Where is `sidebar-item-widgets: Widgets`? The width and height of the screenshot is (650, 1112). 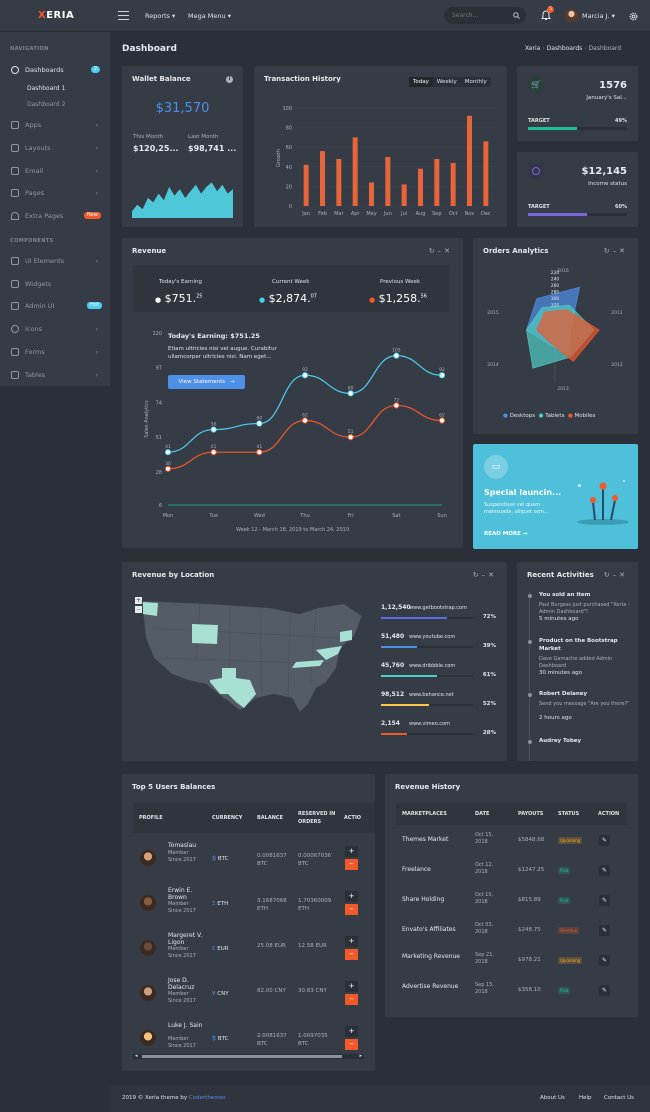
sidebar-item-widgets: Widgets is located at coordinates (55, 284).